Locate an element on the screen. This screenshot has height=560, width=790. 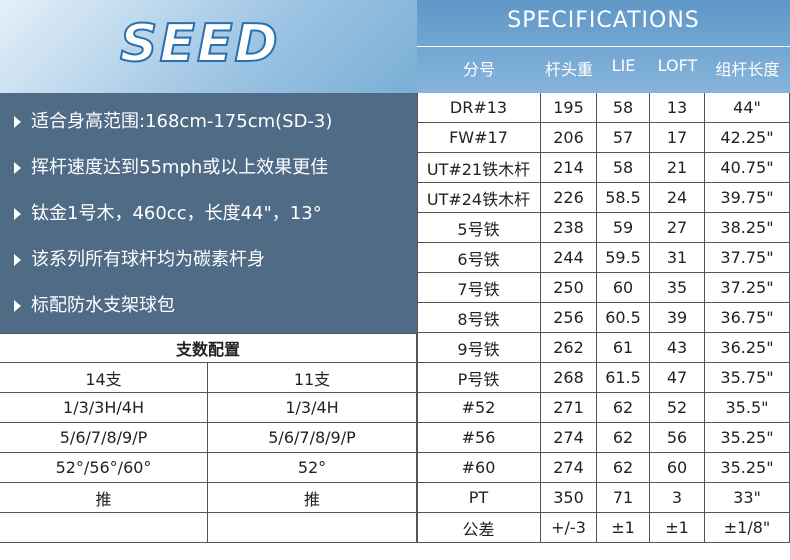
spec-cell: 39 is located at coordinates (677, 318).